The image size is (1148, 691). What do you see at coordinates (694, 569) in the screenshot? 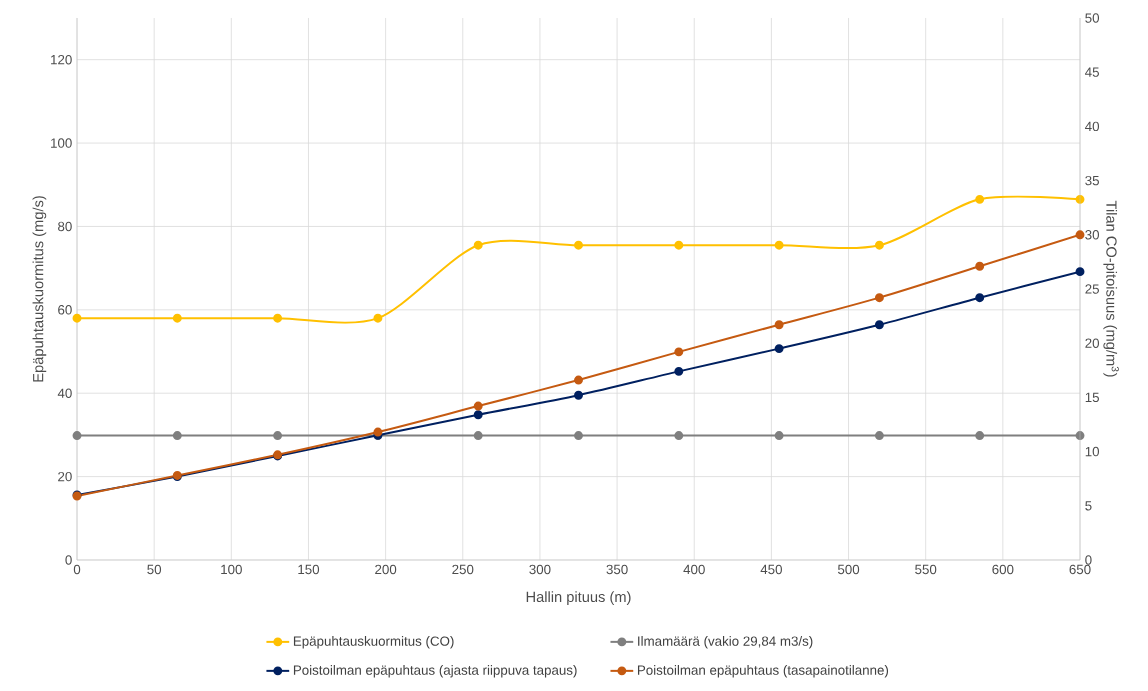
I see `x-tick-label: 400` at bounding box center [694, 569].